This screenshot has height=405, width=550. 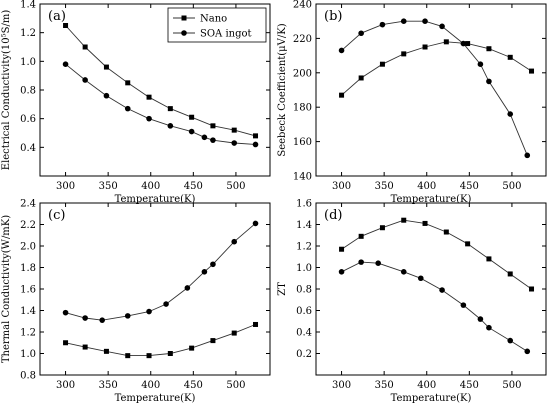 What do you see at coordinates (384, 186) in the screenshot?
I see `x-tick-label: 350` at bounding box center [384, 186].